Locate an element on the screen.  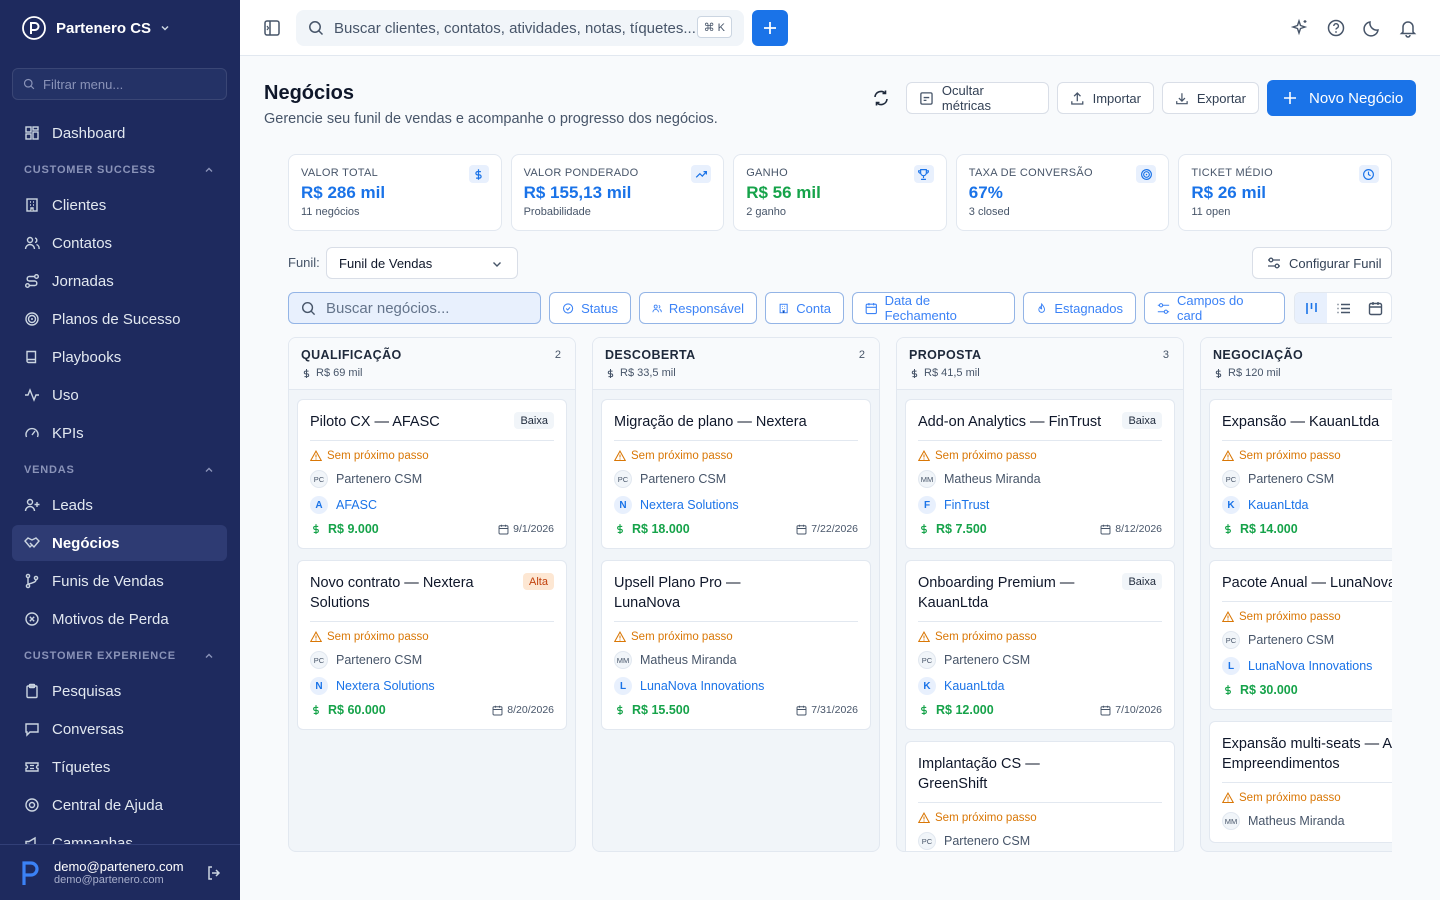
filter-chip-label: Conta is located at coordinates (813, 308).